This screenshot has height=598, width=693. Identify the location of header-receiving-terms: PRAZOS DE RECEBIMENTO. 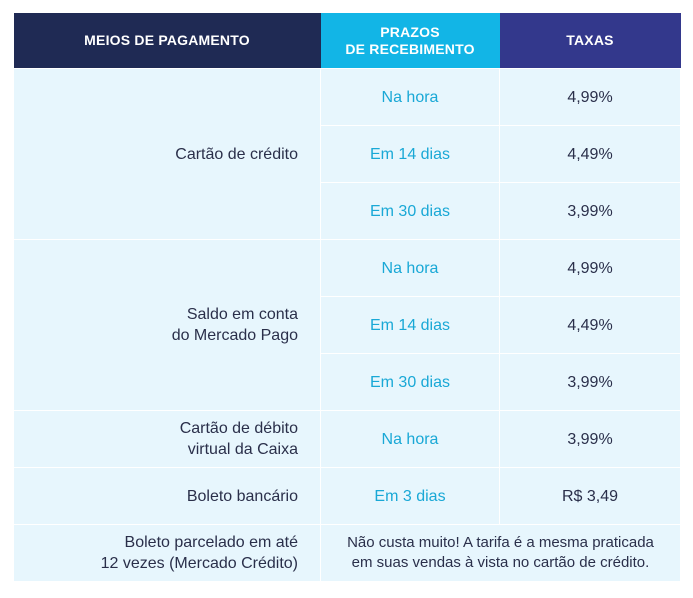
(410, 41).